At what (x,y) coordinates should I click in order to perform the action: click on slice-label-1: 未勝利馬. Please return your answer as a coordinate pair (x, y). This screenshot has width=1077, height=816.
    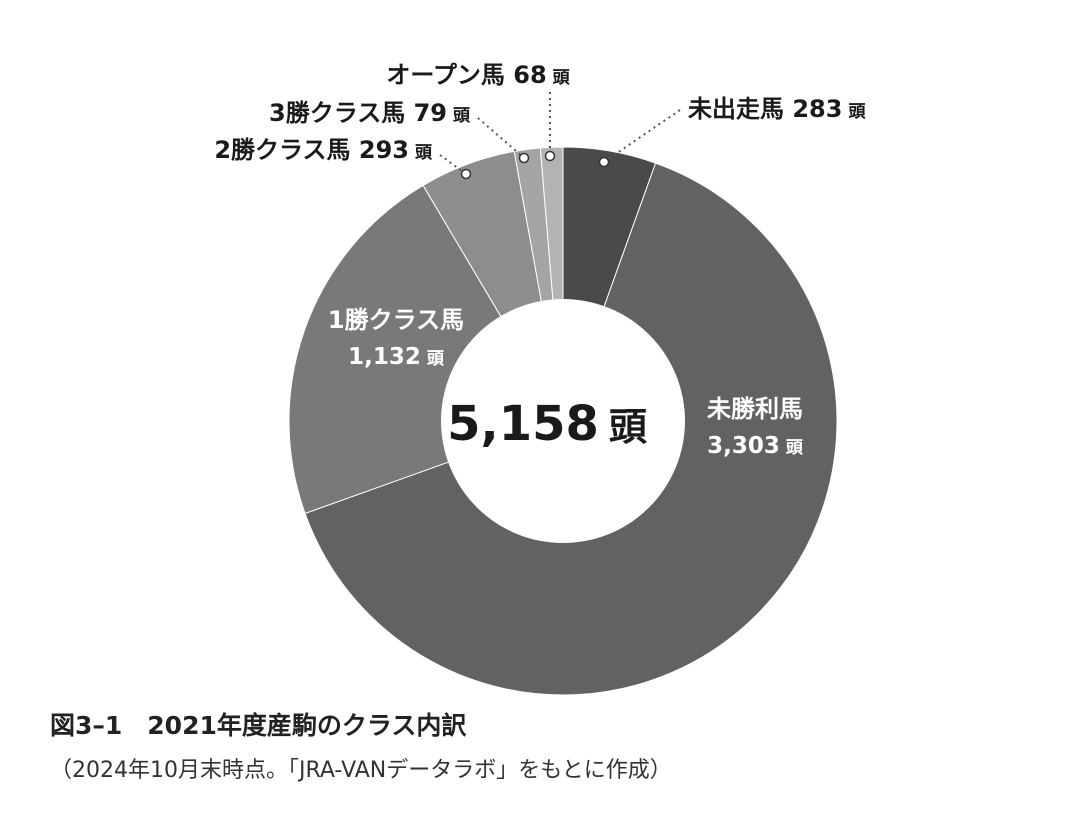
    Looking at the image, I should click on (755, 409).